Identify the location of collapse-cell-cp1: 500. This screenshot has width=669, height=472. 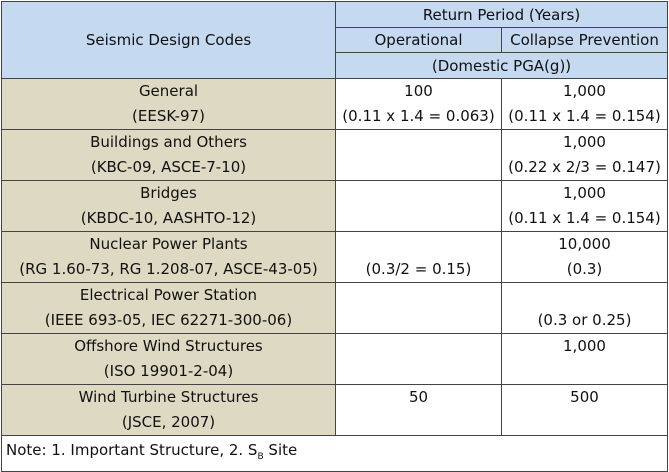
(584, 397).